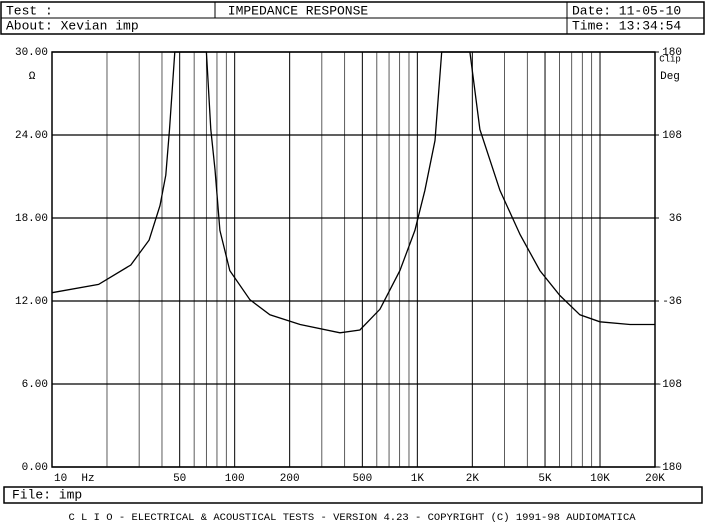 This screenshot has width=705, height=526. I want to click on x-tick-label: 200, so click(290, 479).